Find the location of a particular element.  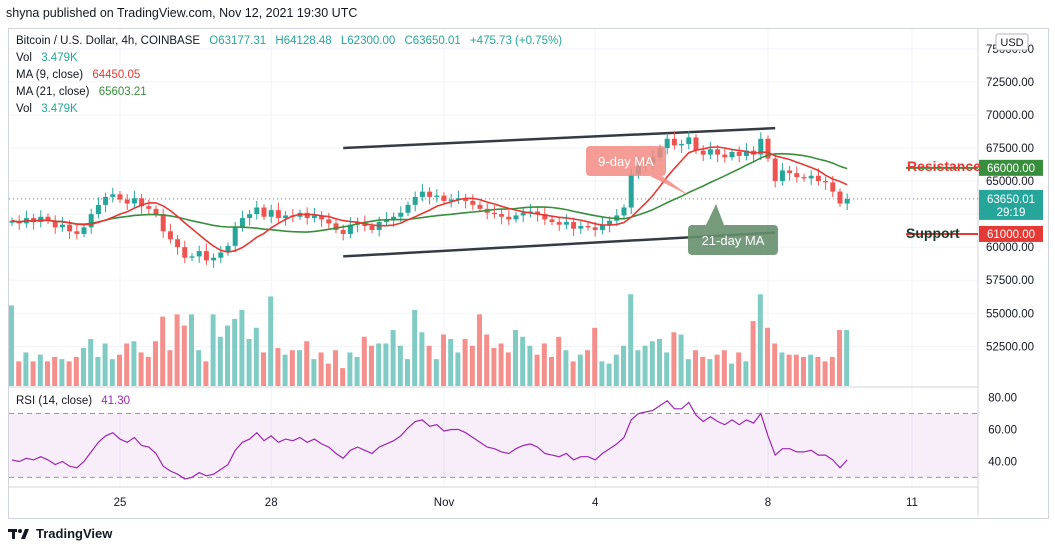

indicator-vol-2: Vol 3.479K is located at coordinates (47, 109).